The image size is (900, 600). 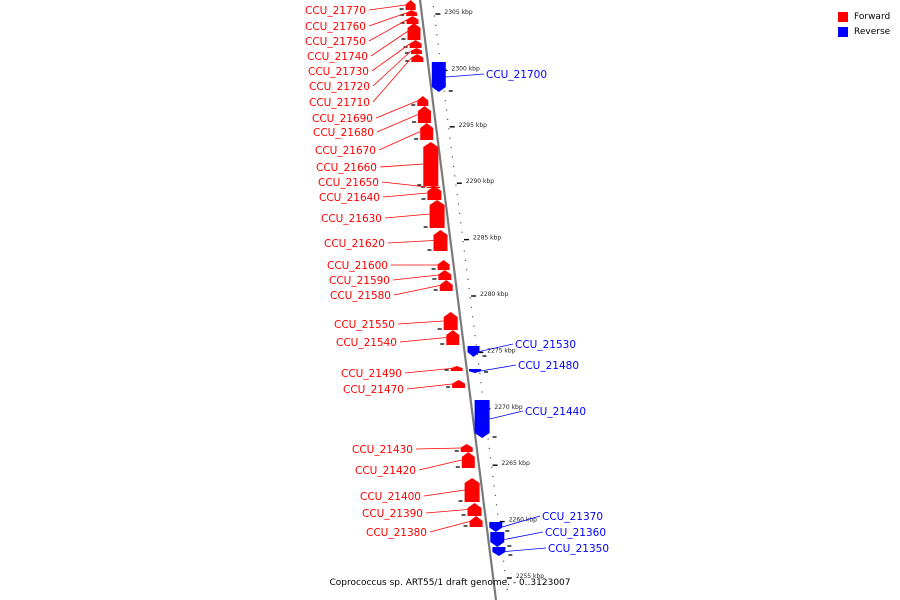 I want to click on axis-tick-label: 2290 kbp, so click(x=480, y=181).